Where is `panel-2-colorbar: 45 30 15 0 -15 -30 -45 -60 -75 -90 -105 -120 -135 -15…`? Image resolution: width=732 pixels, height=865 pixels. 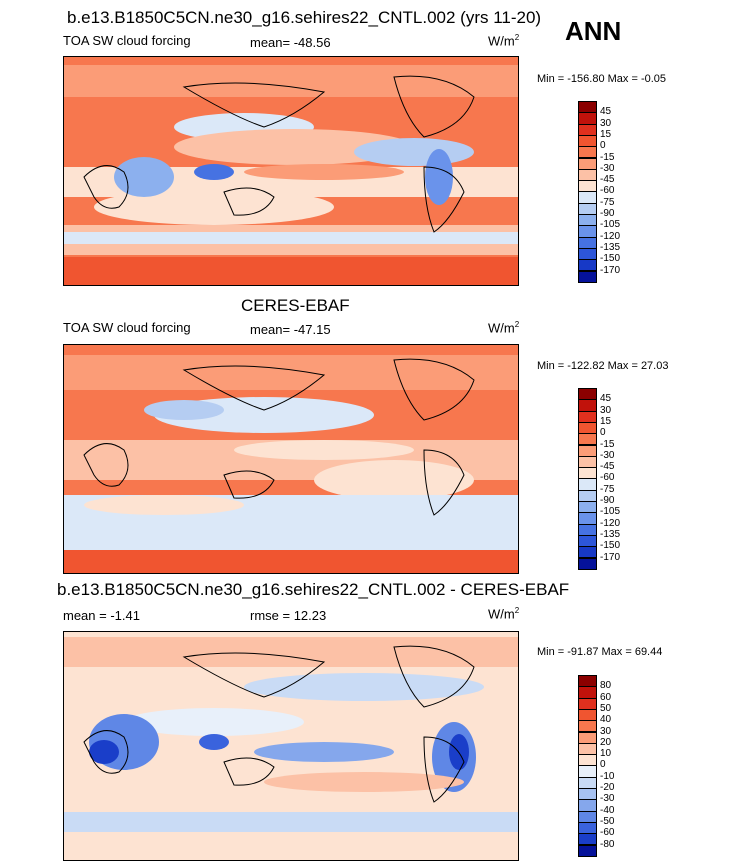 panel-2-colorbar: 45 30 15 0 -15 -30 -45 -60 -75 -90 -105 -120 -135 -15… is located at coordinates (608, 479).